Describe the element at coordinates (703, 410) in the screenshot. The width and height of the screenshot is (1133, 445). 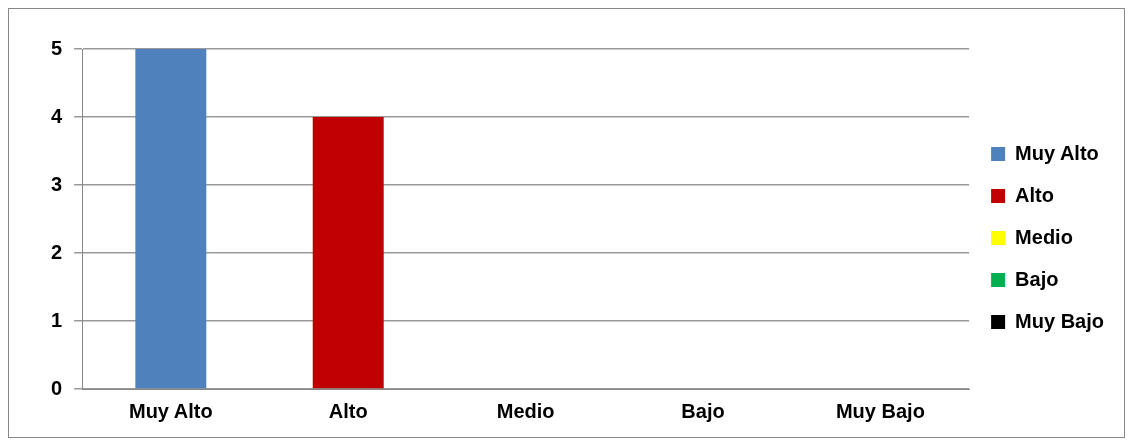
I see `x-tick-label: Bajo` at that location.